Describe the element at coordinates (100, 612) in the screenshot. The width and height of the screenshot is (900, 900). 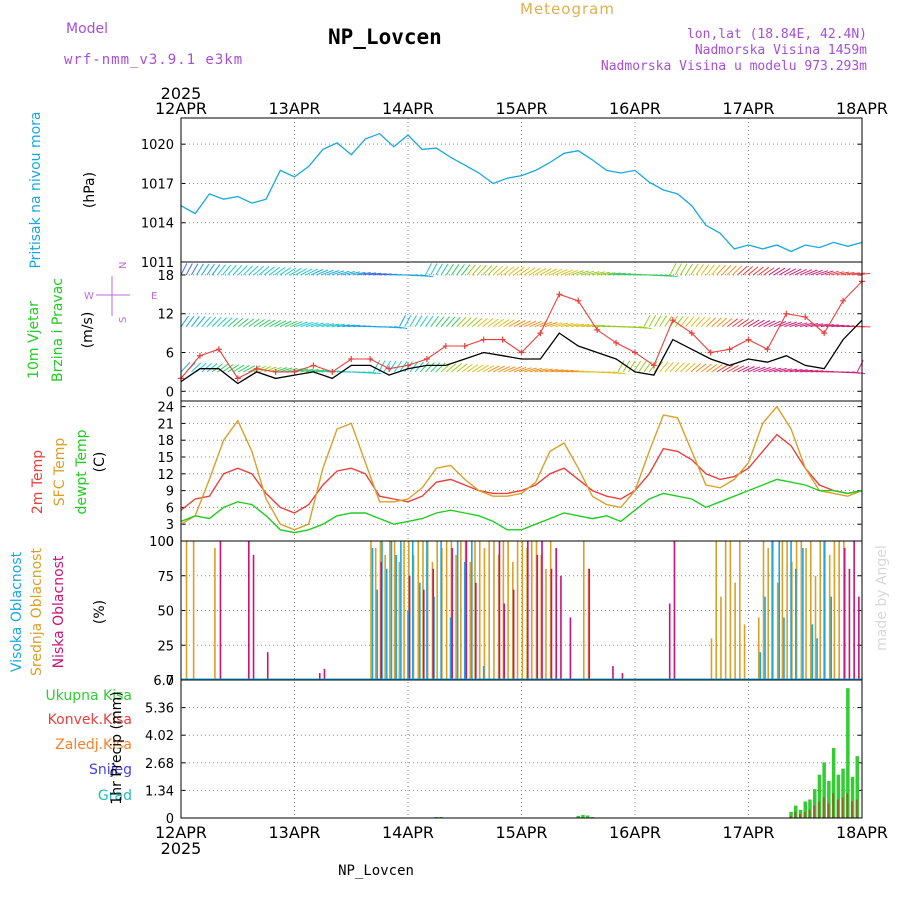
I see `cloud-unit: (%)` at that location.